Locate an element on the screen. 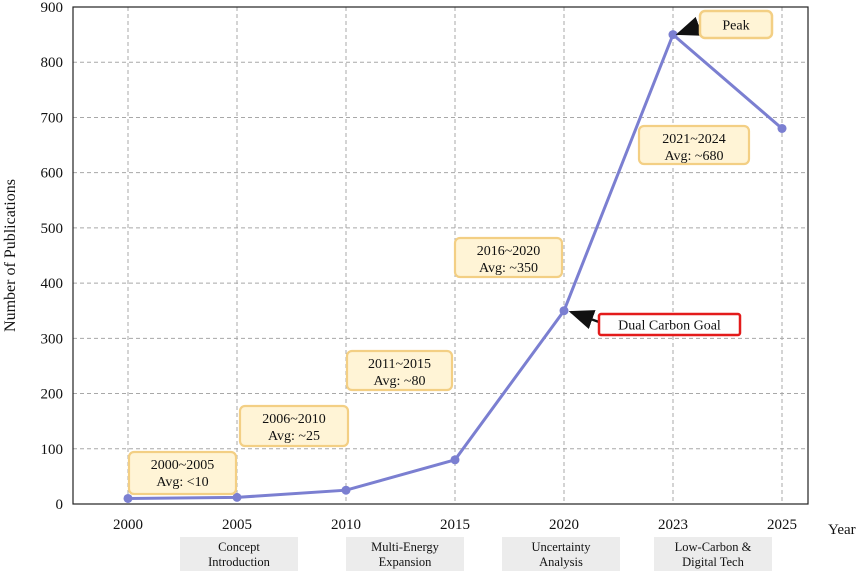 This screenshot has height=578, width=863. y-axis-label: Number of Publications is located at coordinates (10, 255).